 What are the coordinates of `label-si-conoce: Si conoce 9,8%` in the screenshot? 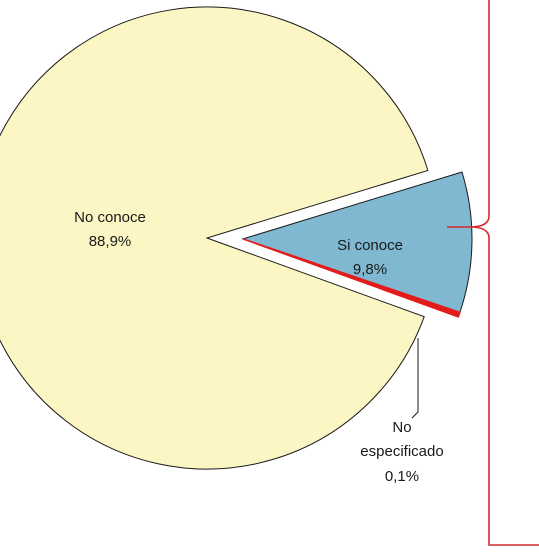 It's located at (370, 257).